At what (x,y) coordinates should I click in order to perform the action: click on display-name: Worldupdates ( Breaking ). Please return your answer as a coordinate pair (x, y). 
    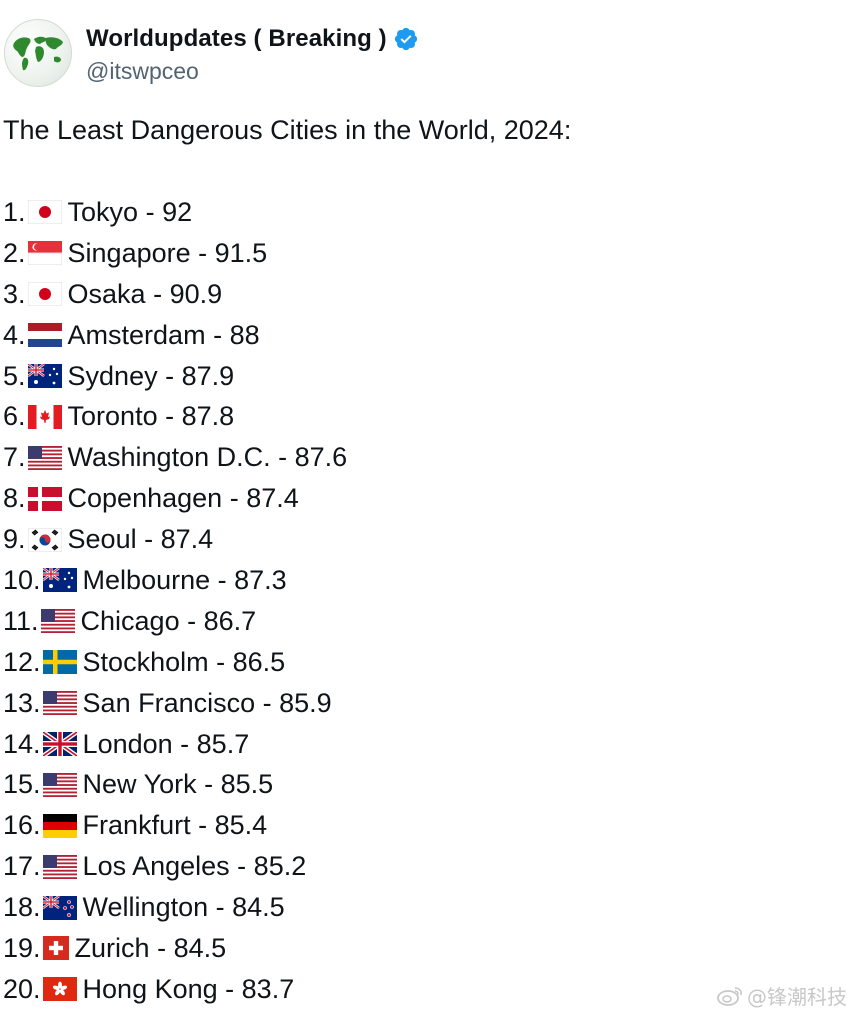
    Looking at the image, I should click on (236, 38).